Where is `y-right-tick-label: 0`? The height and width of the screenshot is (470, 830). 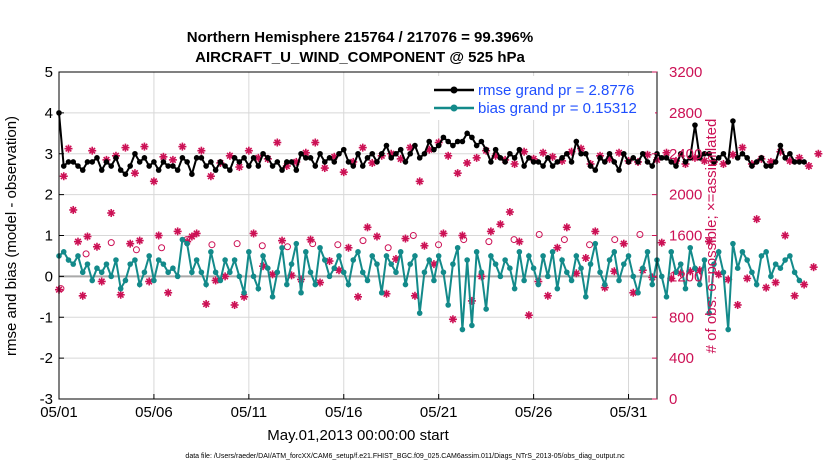
y-right-tick-label: 0 is located at coordinates (673, 399).